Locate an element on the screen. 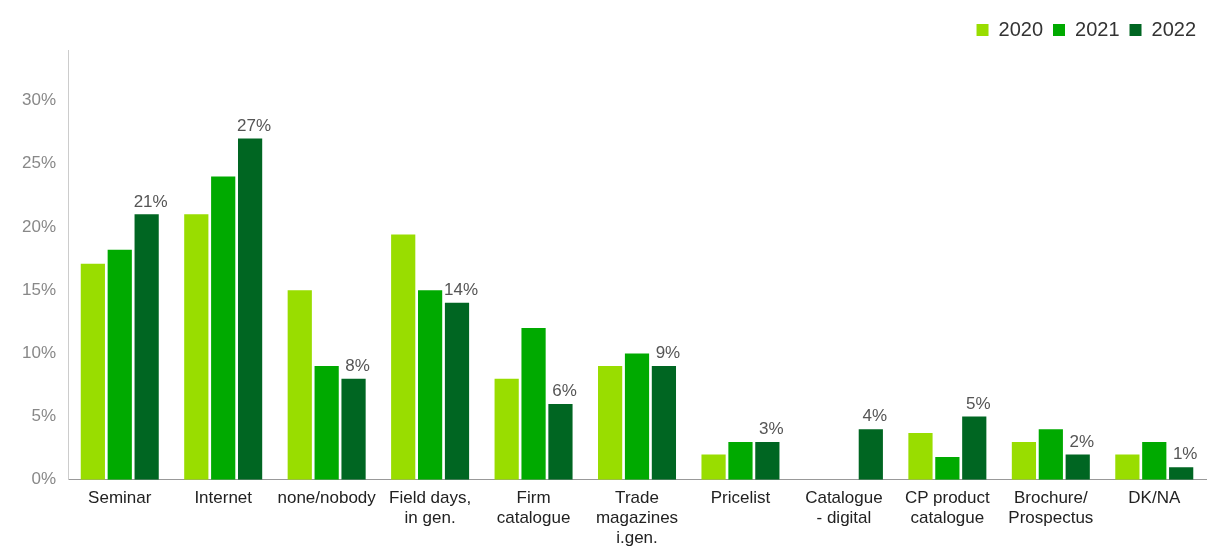  x-tick-label: Firm catalogue is located at coordinates (533, 507).